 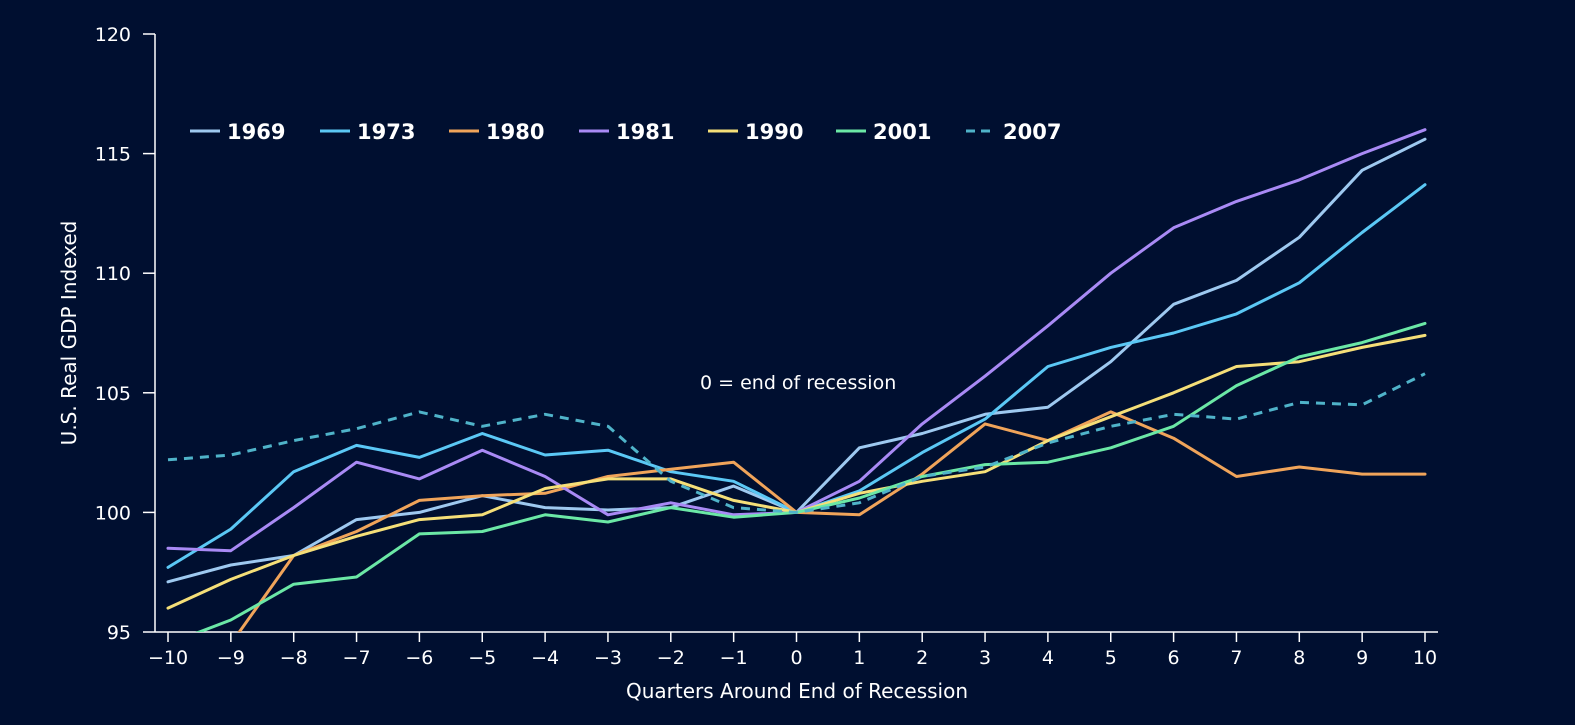 I want to click on legend-label-1980: 1980, so click(x=515, y=132).